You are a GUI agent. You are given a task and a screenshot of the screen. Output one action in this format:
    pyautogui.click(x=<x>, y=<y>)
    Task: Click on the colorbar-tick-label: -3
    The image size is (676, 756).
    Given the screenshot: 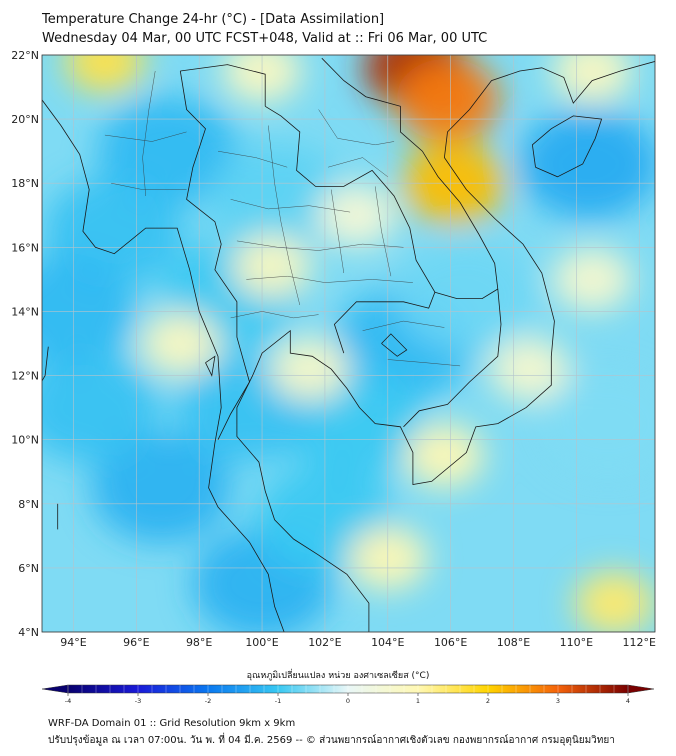 What is the action you would take?
    pyautogui.click(x=138, y=701)
    